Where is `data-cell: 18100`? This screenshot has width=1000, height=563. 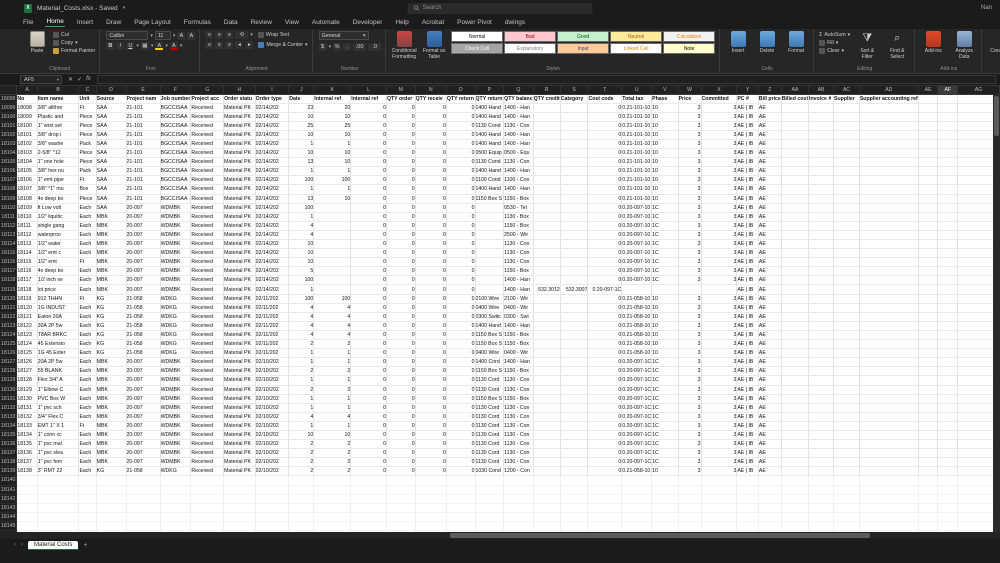 data-cell: 18100 is located at coordinates (27, 126).